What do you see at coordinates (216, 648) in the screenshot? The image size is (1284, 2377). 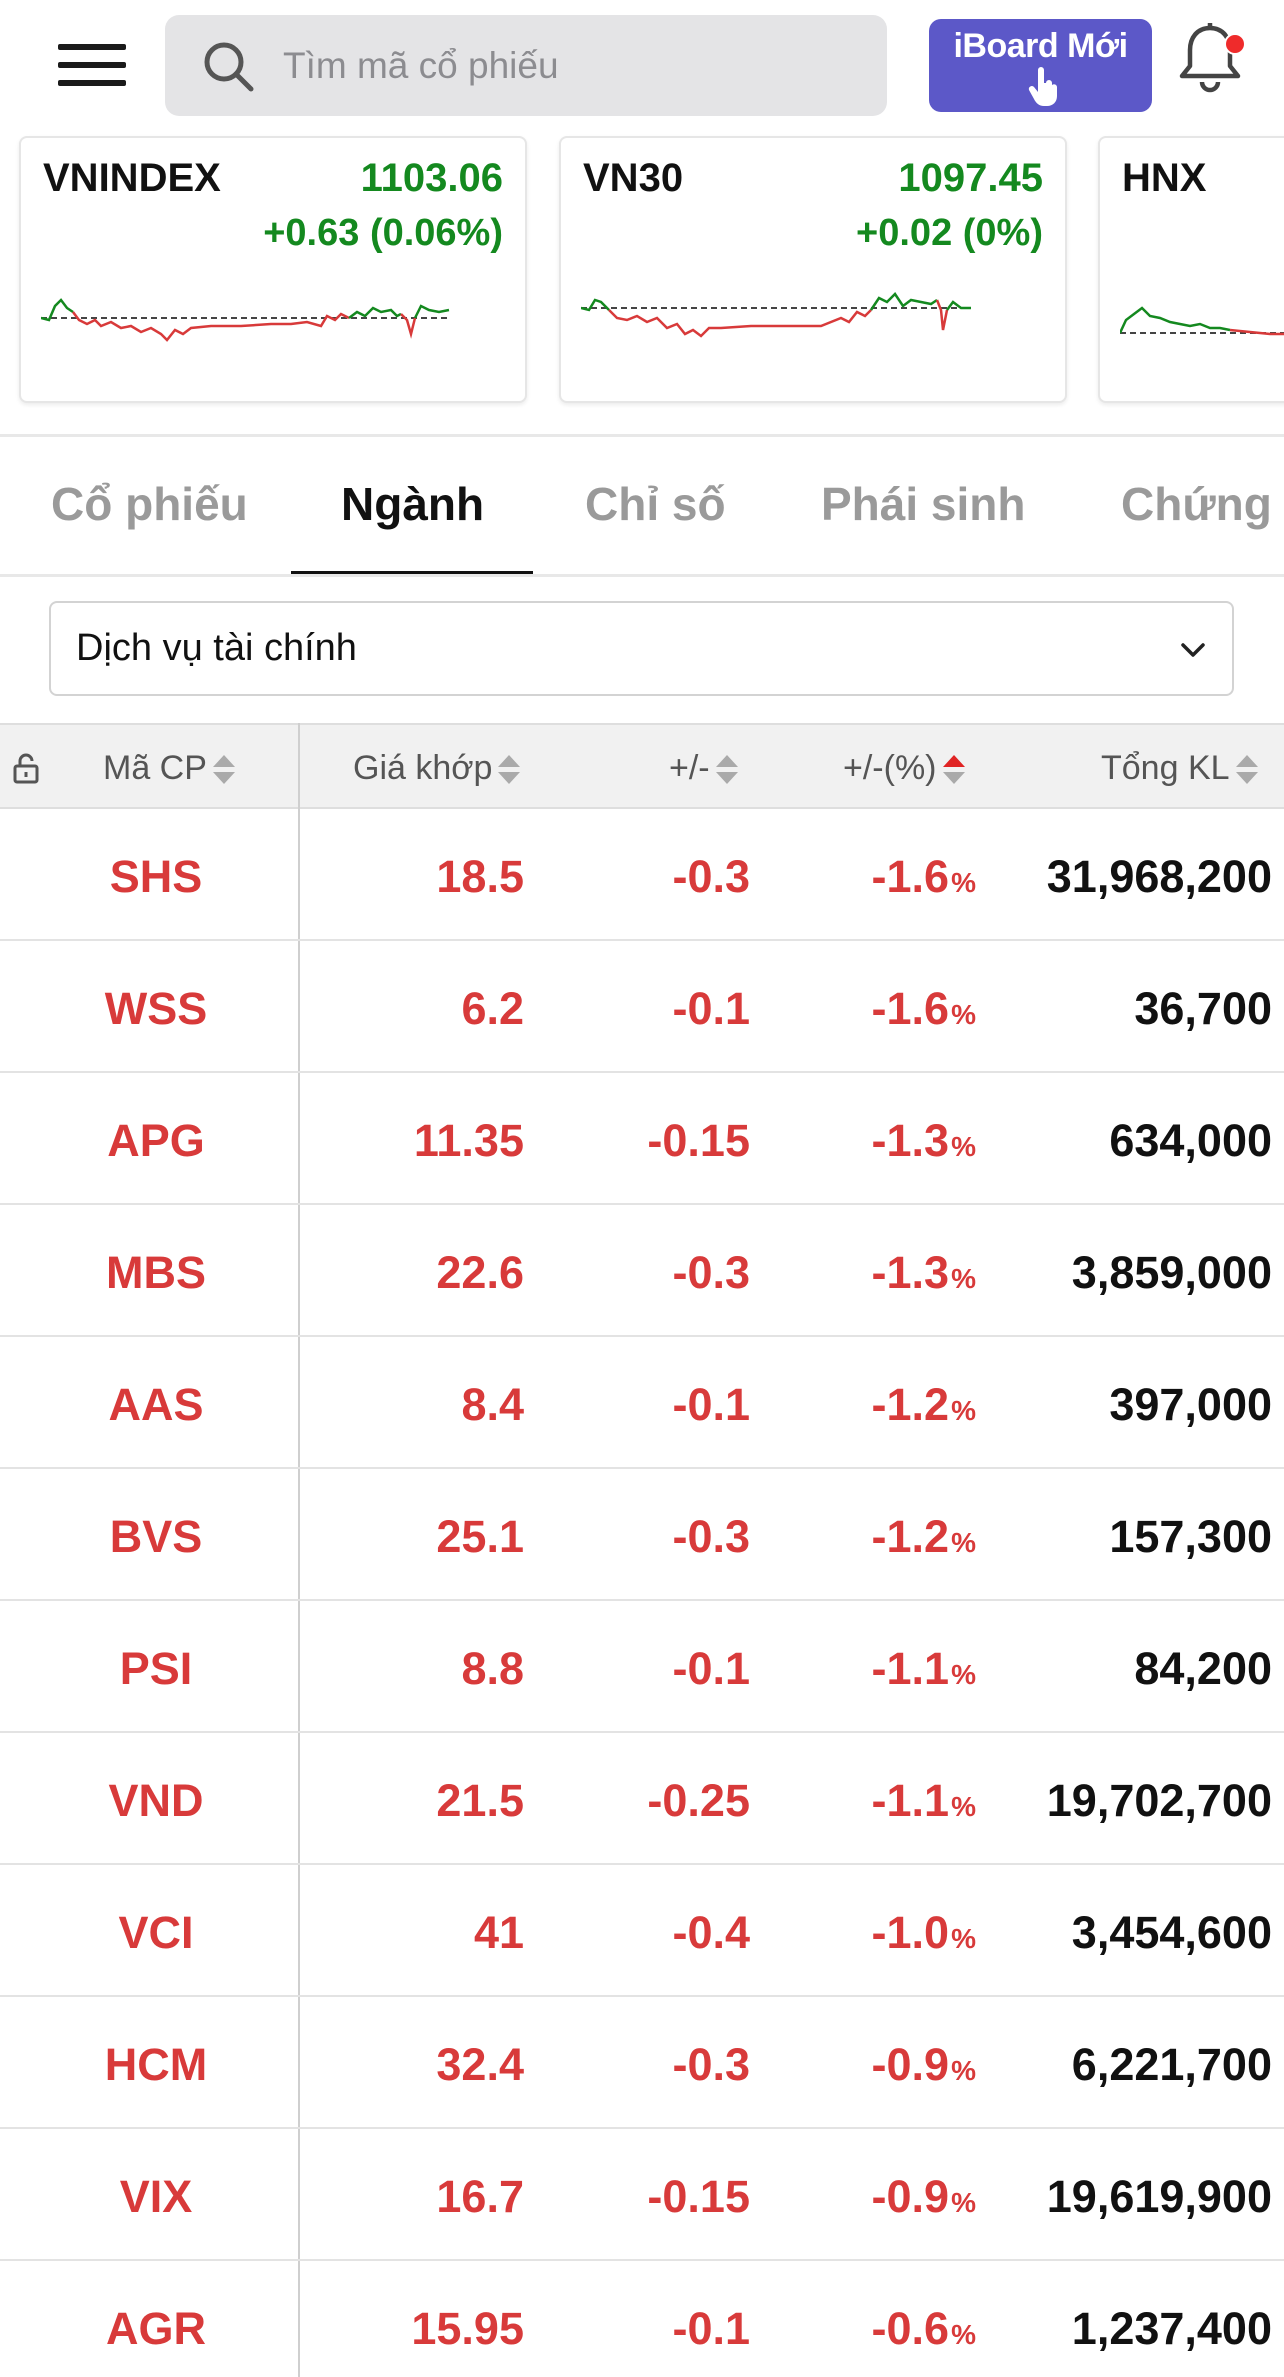 I see `sector-selected-value: Dịch vụ tài chính` at bounding box center [216, 648].